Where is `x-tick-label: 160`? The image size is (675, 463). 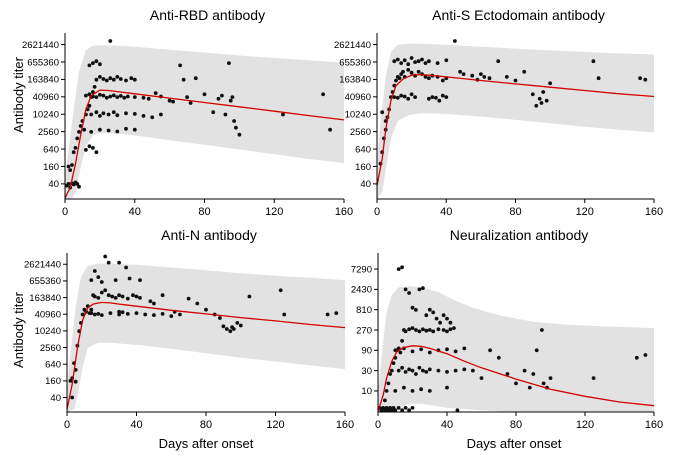 x-tick-label: 160 is located at coordinates (654, 425).